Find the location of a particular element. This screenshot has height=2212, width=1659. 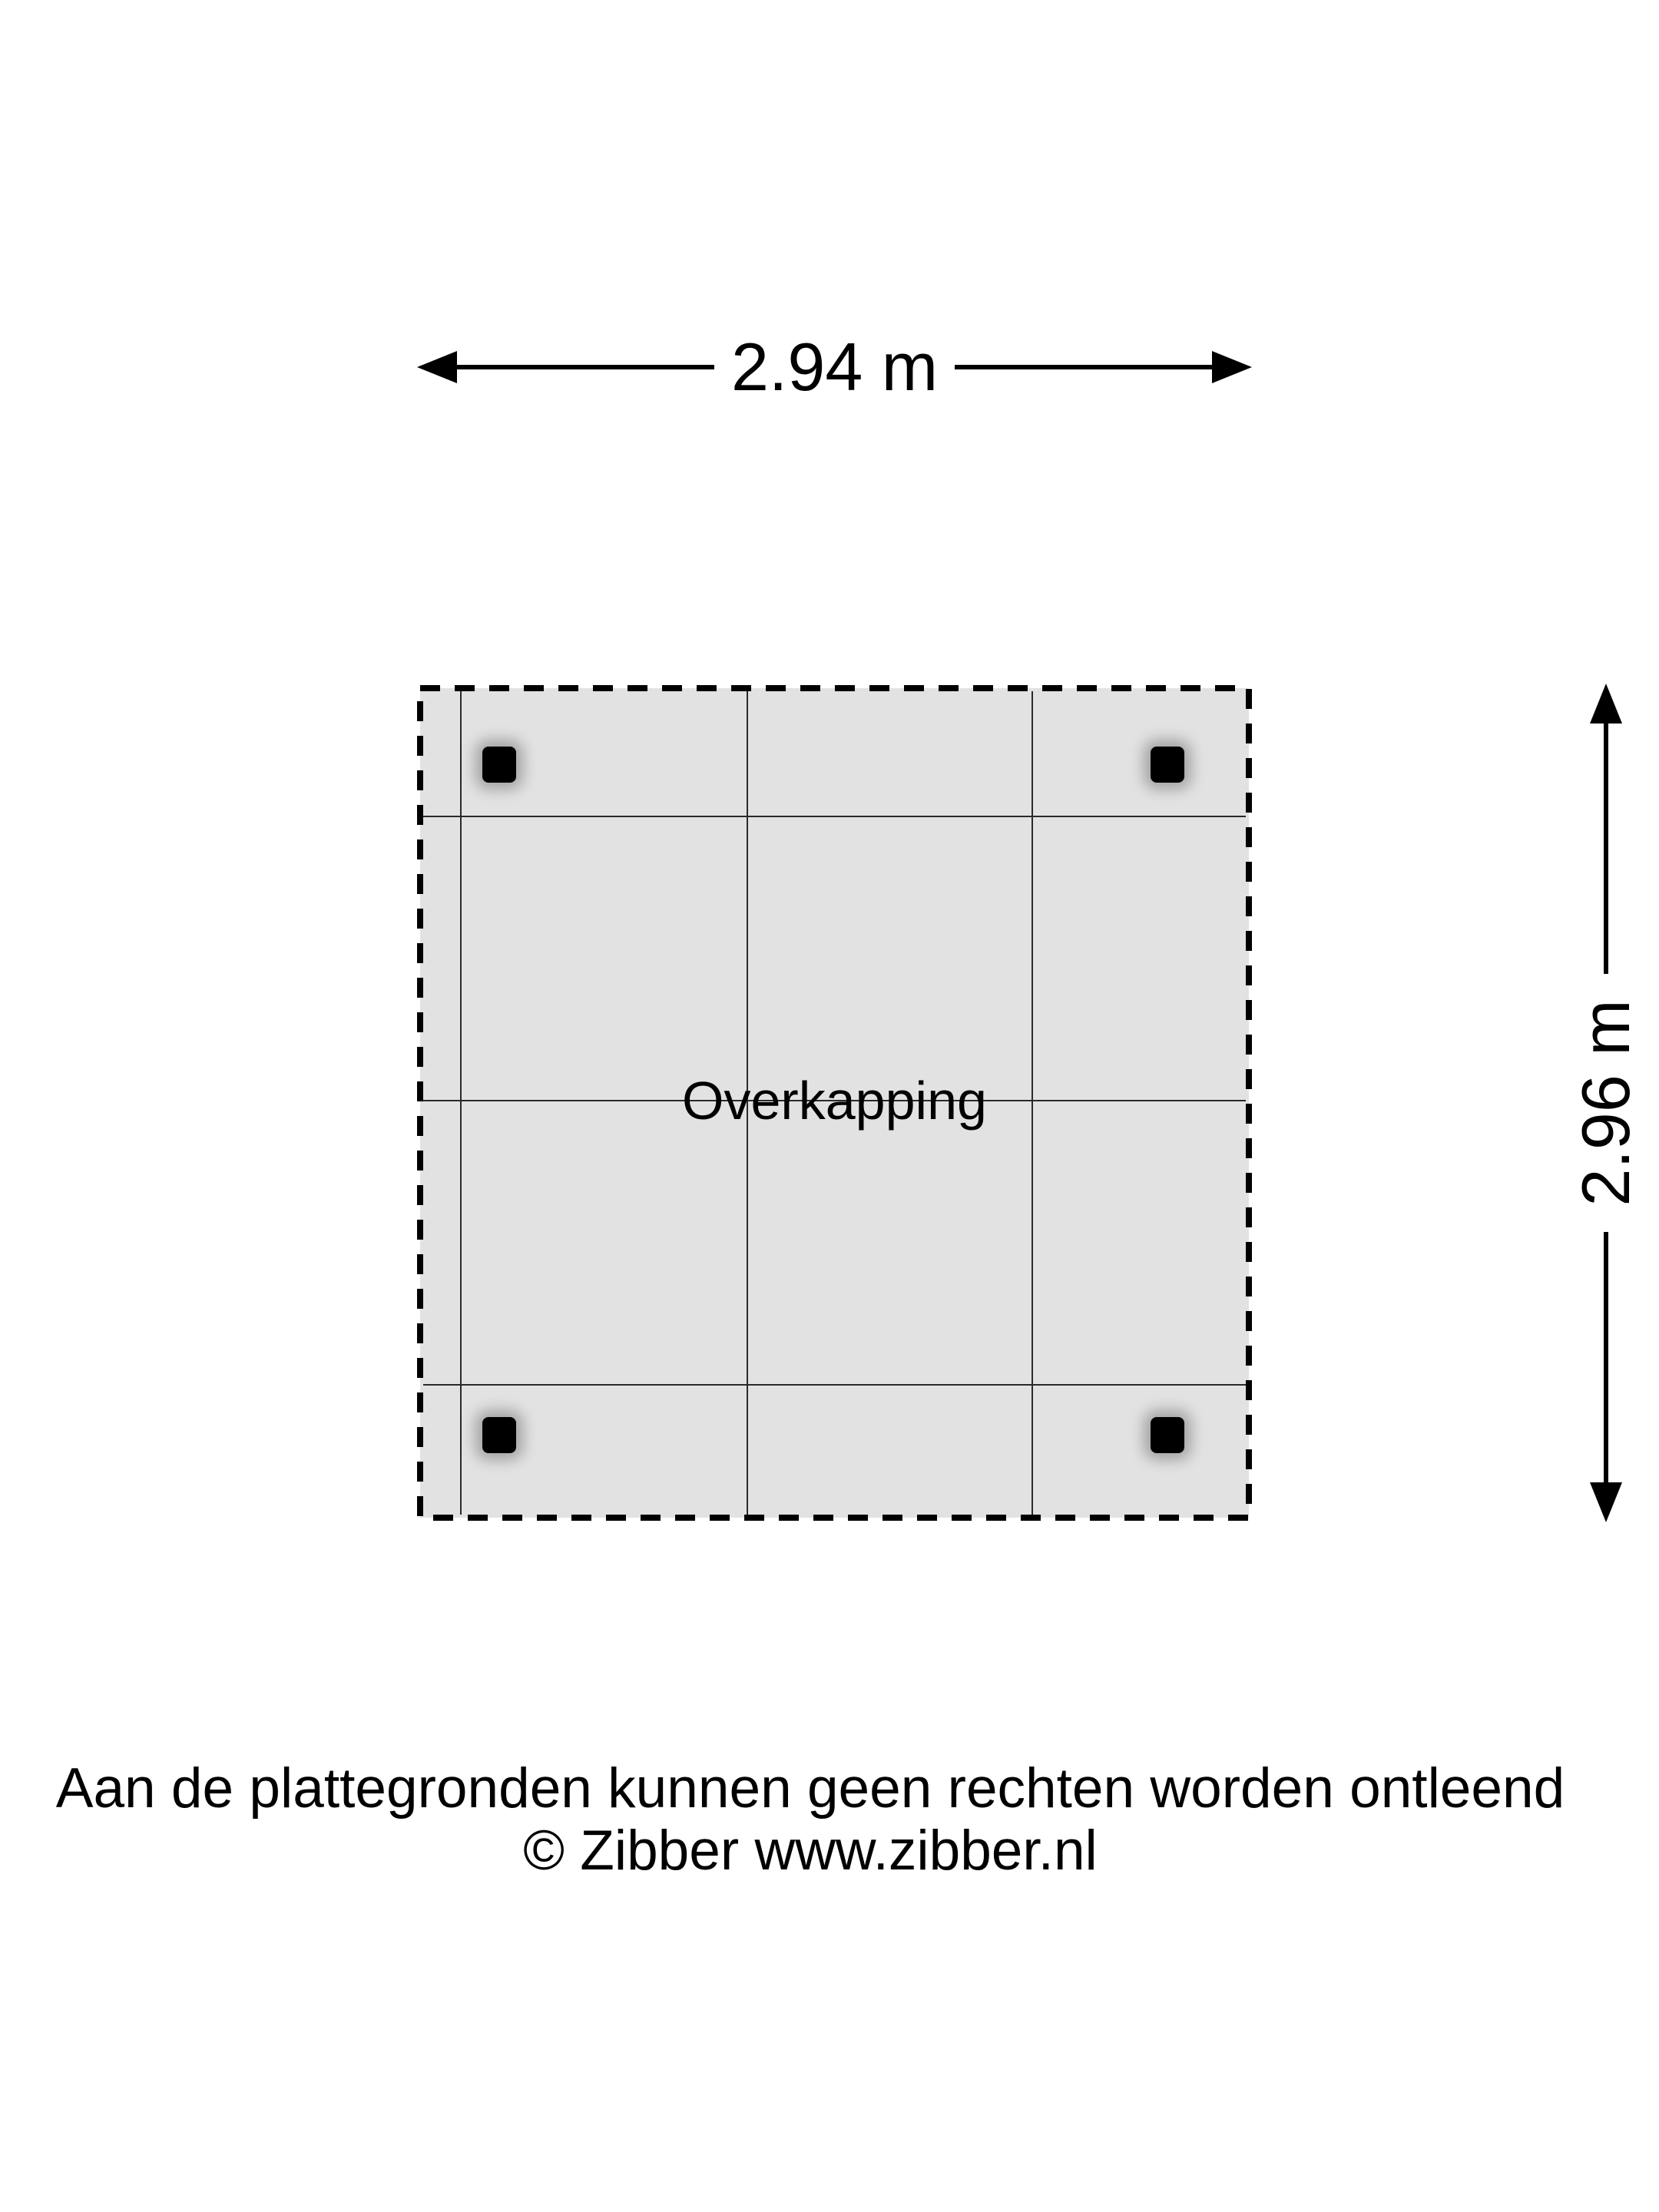

height-dimension-label: 2.96 m is located at coordinates (1606, 1103).